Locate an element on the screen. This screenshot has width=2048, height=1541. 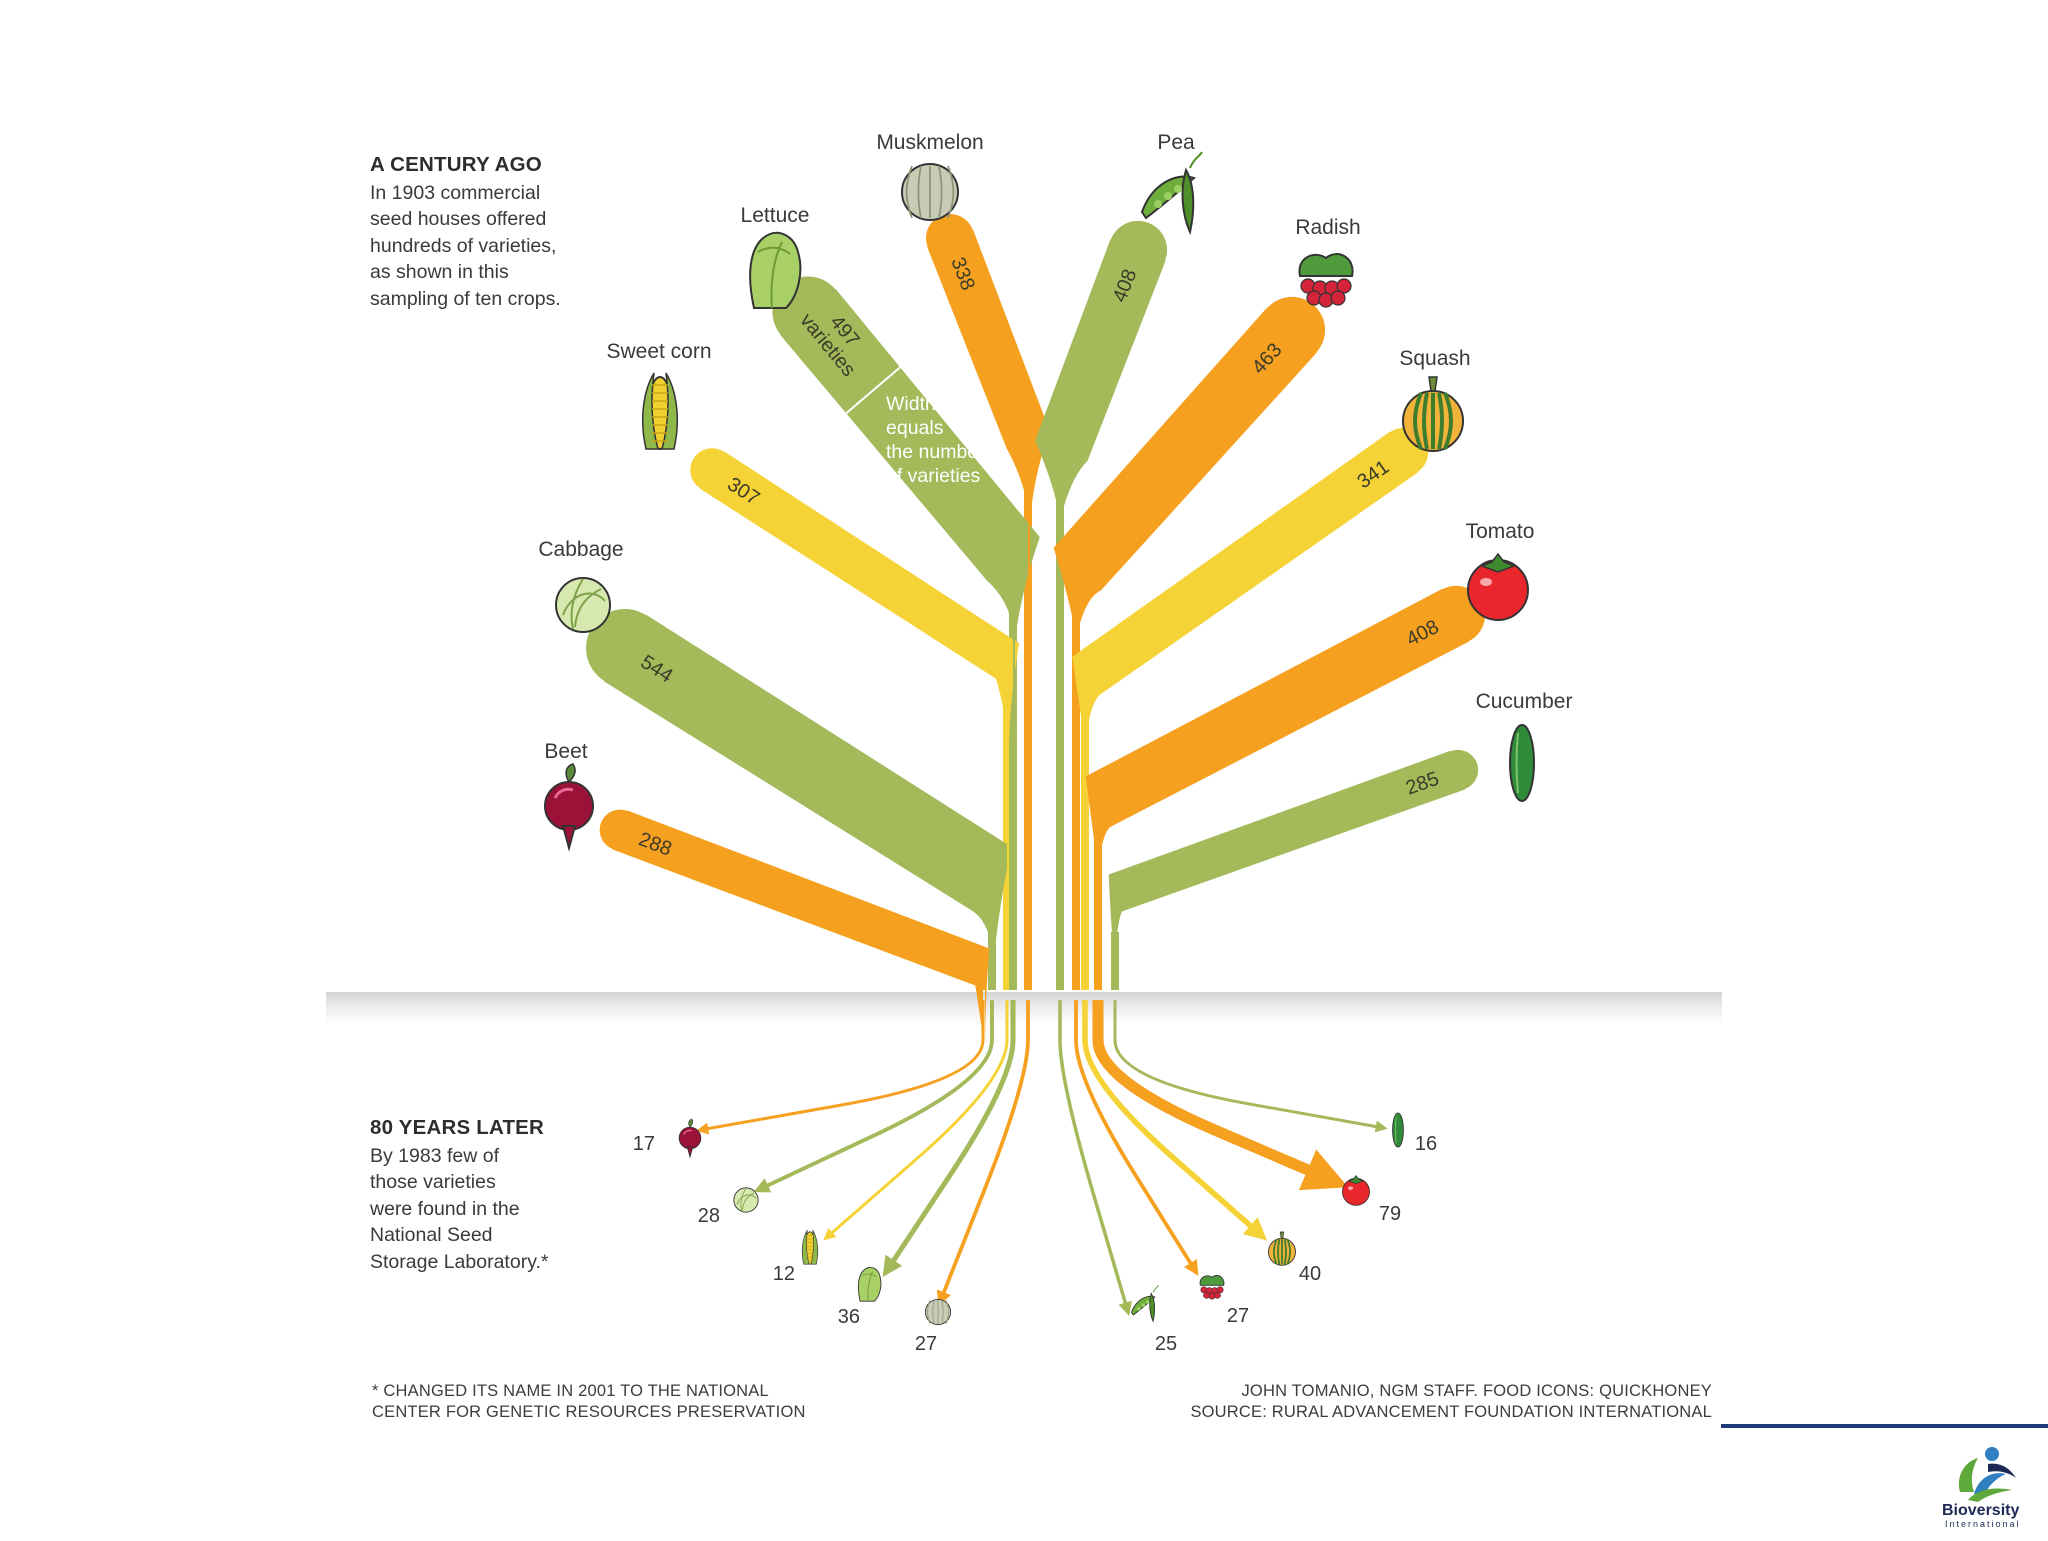
intro-line-3: hundreds of varieties, is located at coordinates (463, 245).